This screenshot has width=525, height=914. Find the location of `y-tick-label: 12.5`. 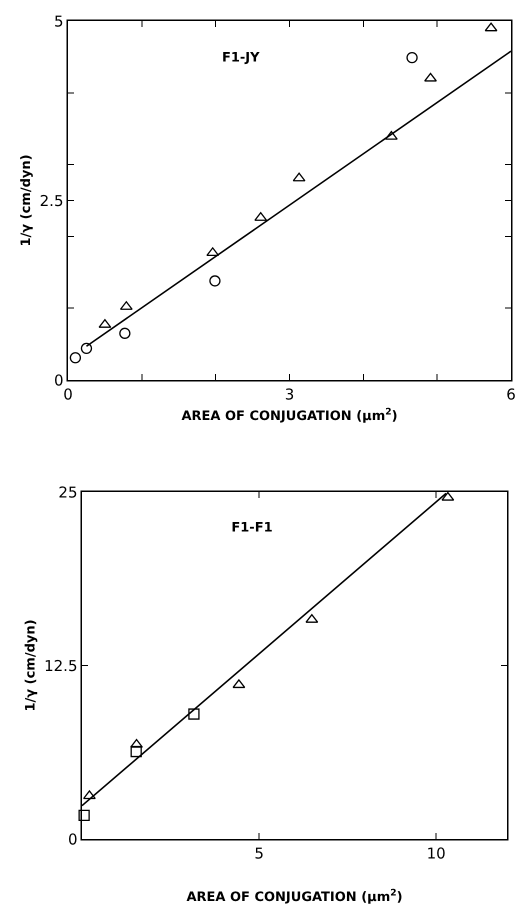

y-tick-label: 12.5 is located at coordinates (61, 665).